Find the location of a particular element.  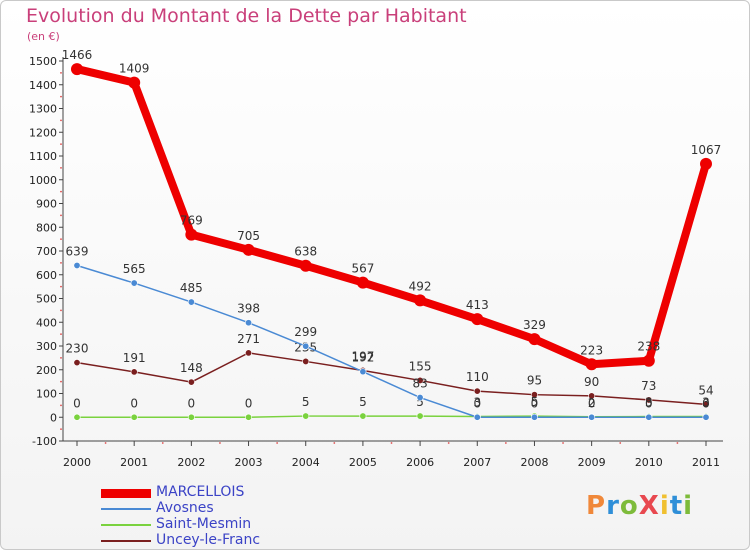

data-label-avosnes: 83 is located at coordinates (419, 384).